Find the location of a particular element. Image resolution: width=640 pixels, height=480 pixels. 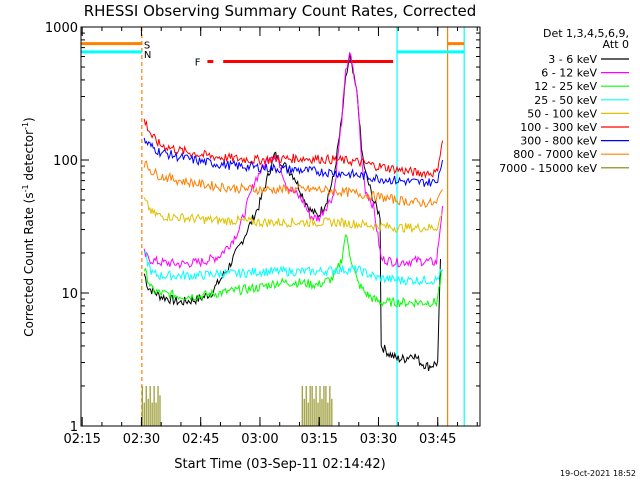

y-tick-label: 10 is located at coordinates (69, 294).